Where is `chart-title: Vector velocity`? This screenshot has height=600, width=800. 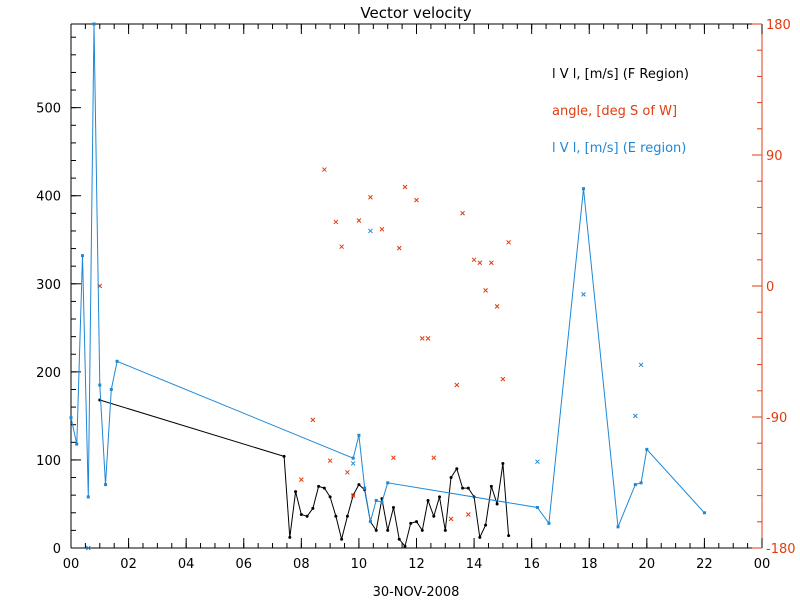 chart-title: Vector velocity is located at coordinates (415, 13).